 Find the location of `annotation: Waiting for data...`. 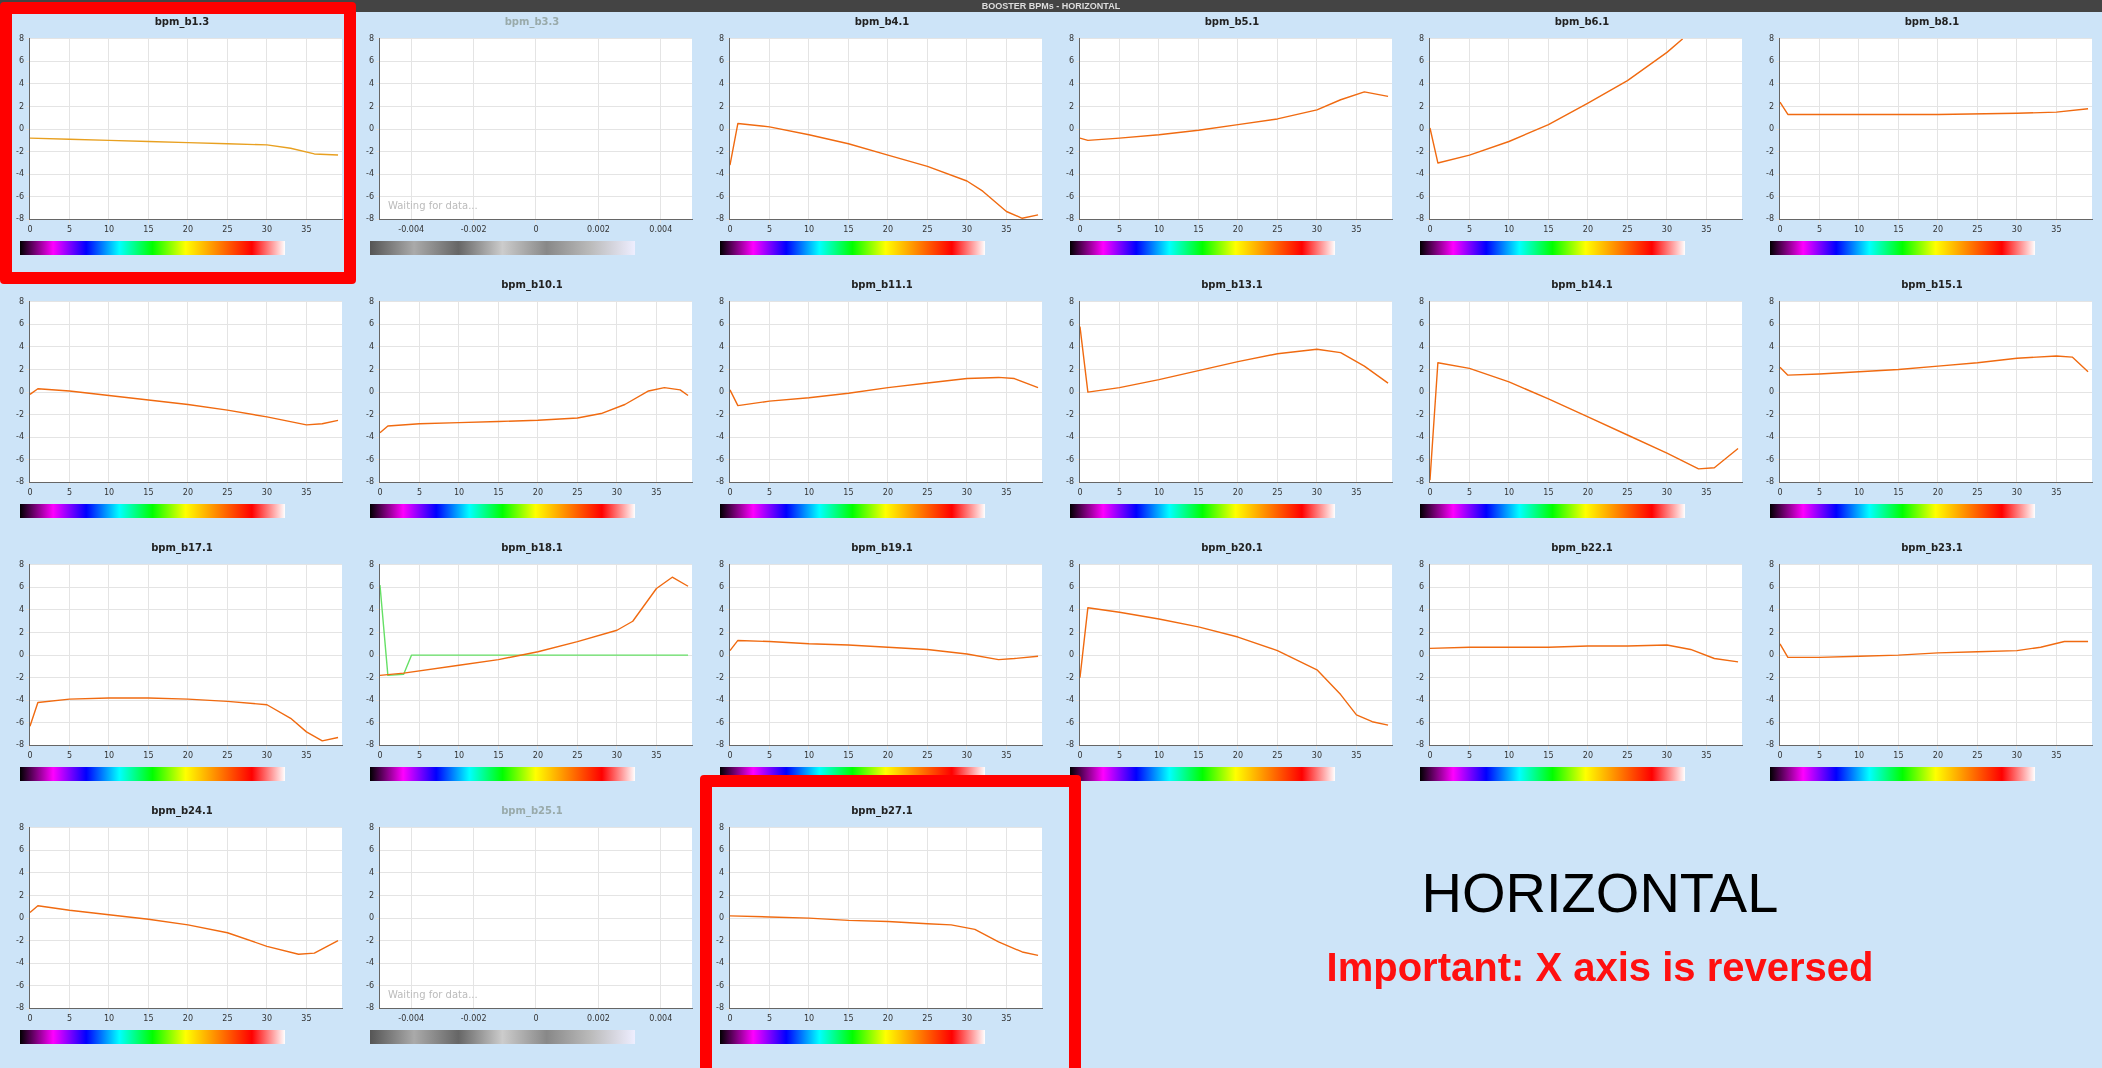

annotation: Waiting for data... is located at coordinates (432, 205).